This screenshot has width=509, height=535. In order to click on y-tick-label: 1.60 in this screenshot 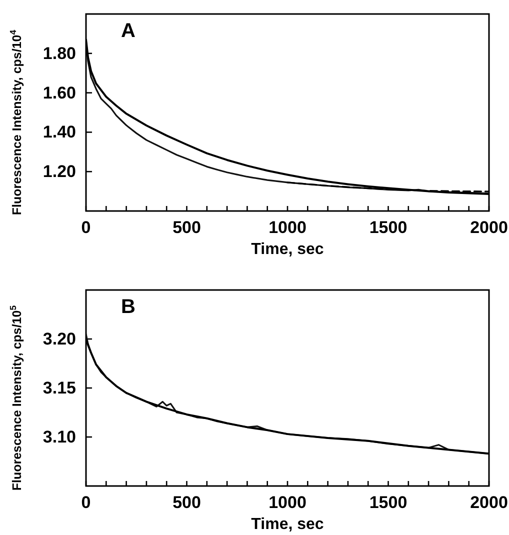, I will do `click(59, 92)`.